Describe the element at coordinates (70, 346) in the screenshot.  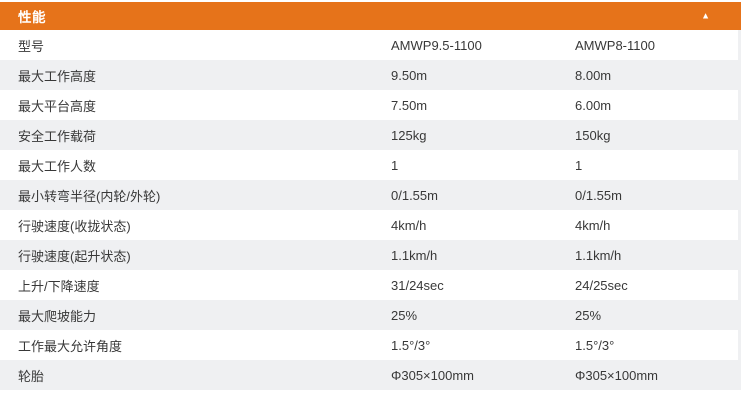
I see `spec-label: 工作最大允许角度` at that location.